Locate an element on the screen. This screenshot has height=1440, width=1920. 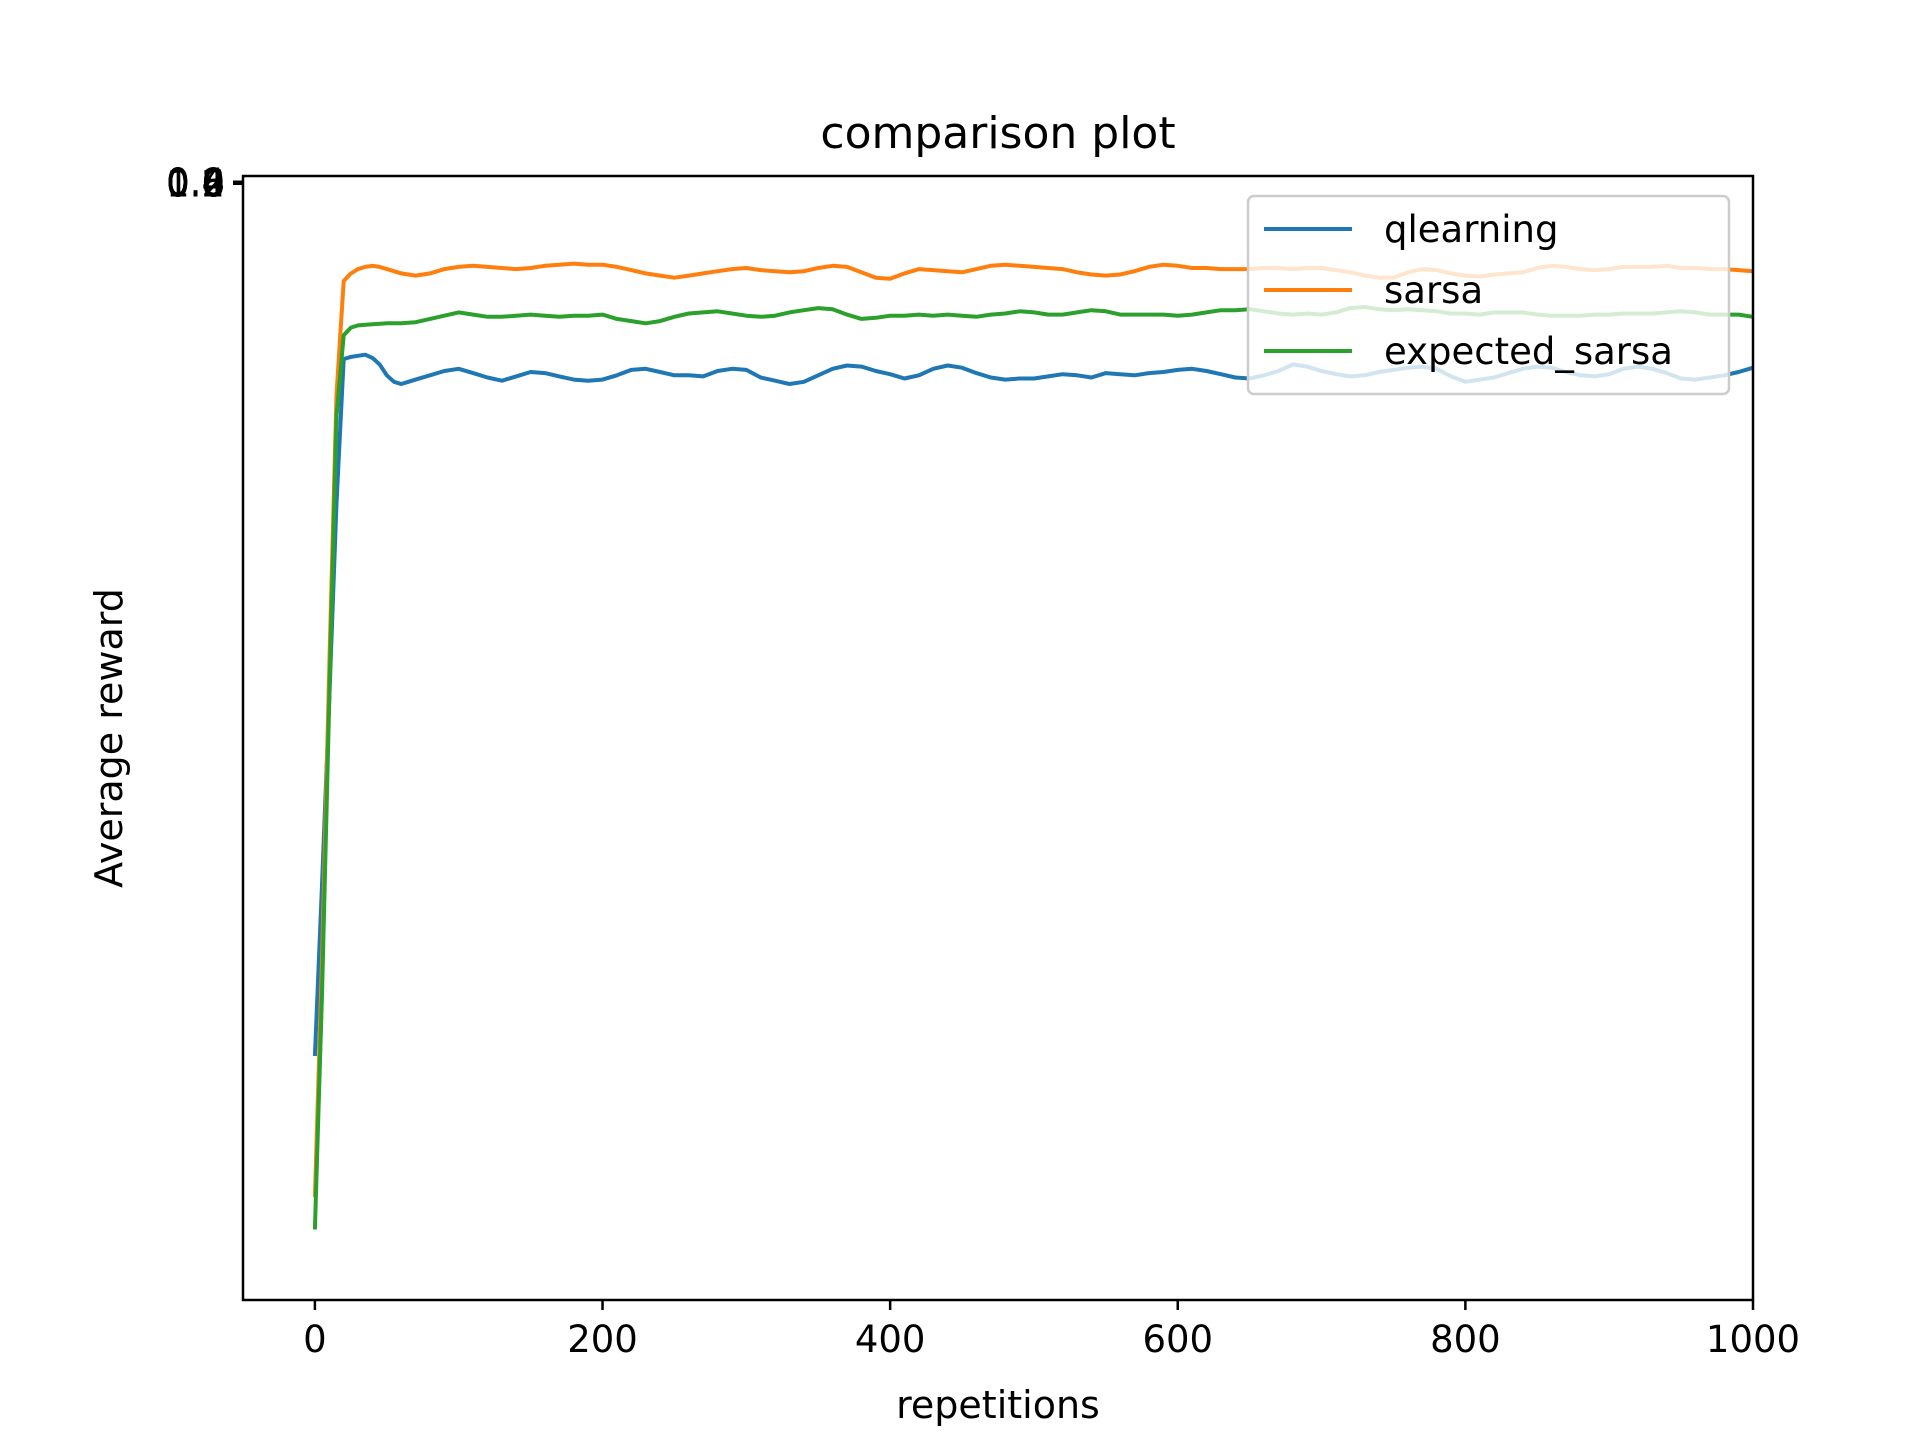
x-axis-label: repetitions is located at coordinates (998, 1405).